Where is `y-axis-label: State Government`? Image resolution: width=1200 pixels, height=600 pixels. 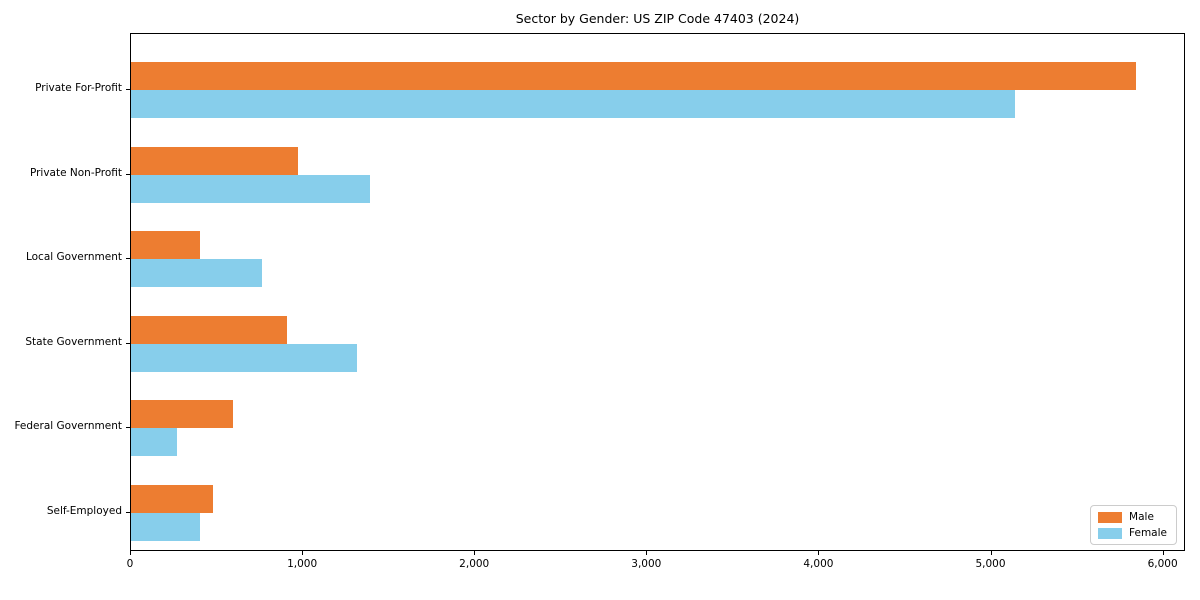
y-axis-label: State Government is located at coordinates (73, 341).